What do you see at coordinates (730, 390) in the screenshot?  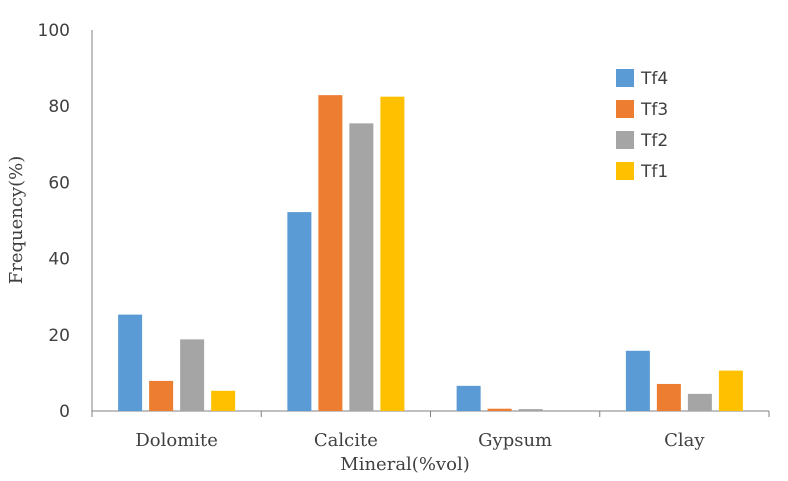 I see `bar-tf1-clay` at bounding box center [730, 390].